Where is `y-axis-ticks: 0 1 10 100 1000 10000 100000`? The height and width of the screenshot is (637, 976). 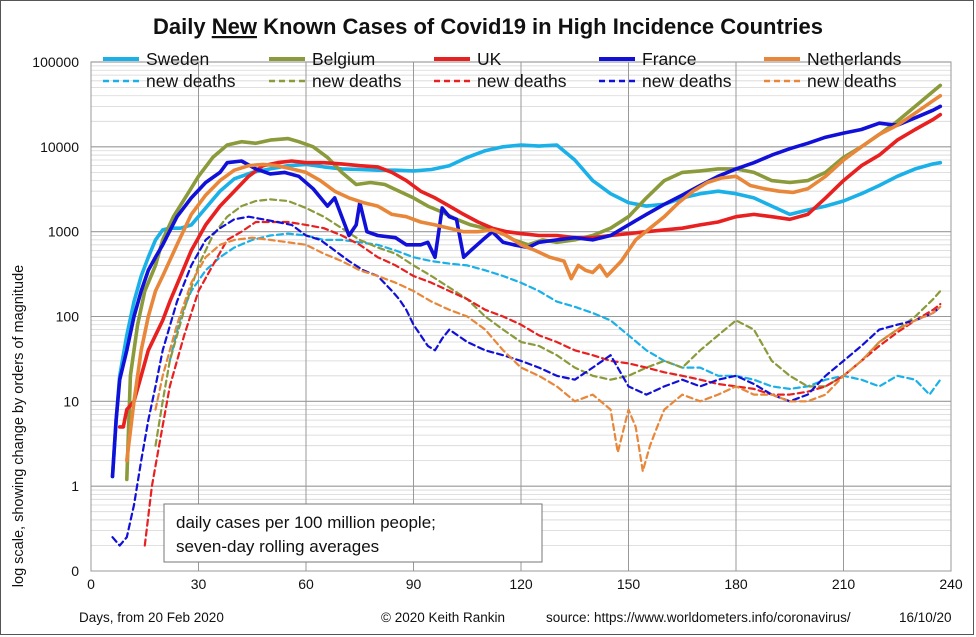 y-axis-ticks: 0 1 10 100 1000 10000 100000 is located at coordinates (55, 316).